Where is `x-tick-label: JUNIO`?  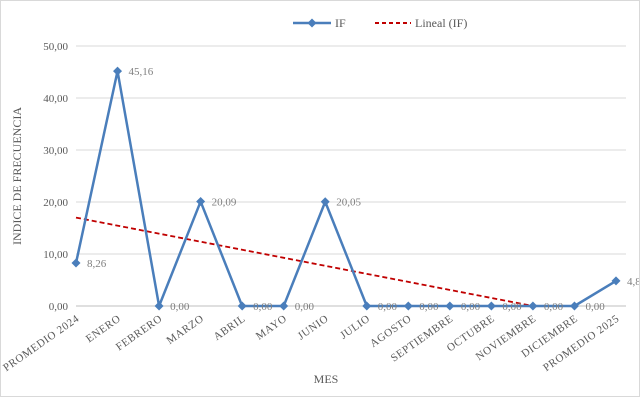 x-tick-label: JUNIO is located at coordinates (313, 328).